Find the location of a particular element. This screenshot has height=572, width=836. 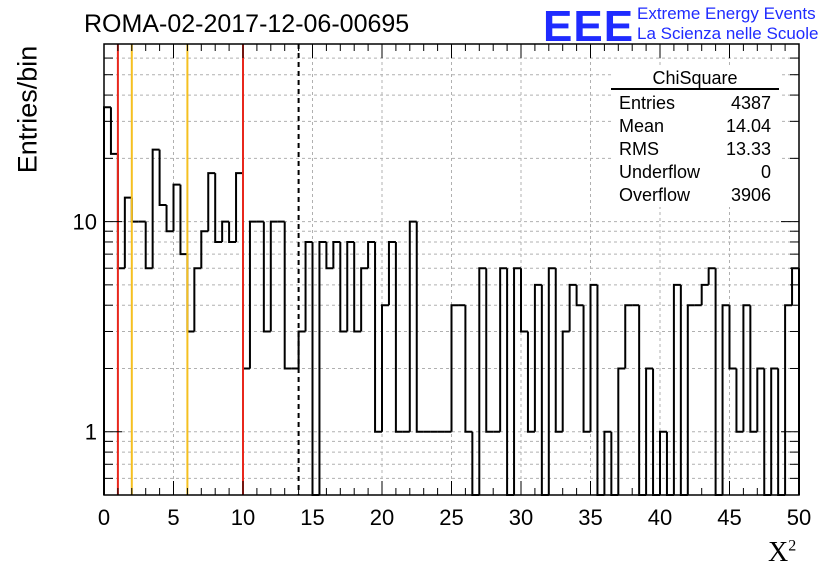

x-tick-label: 50 is located at coordinates (799, 517).